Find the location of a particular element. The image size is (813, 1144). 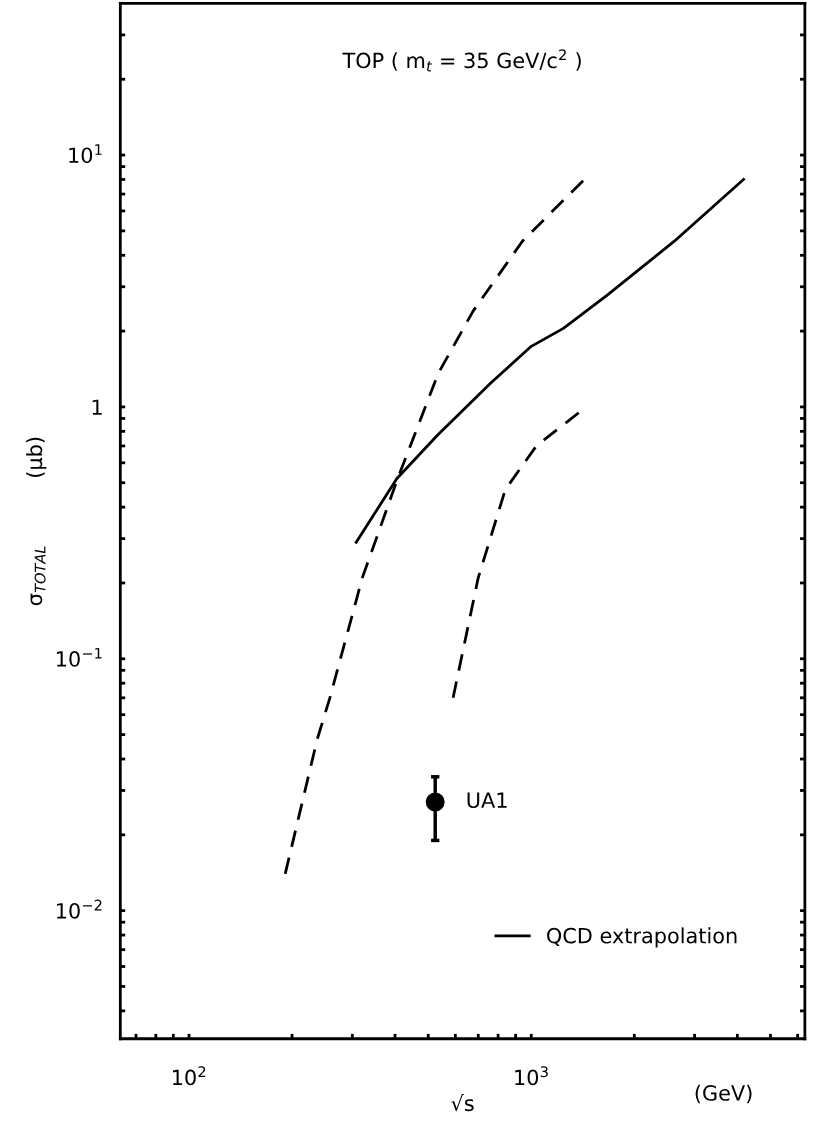

text: TOP ( m$_{t}$ = 35 GeV/c$^{2}$ ) is located at coordinates (461, 60).